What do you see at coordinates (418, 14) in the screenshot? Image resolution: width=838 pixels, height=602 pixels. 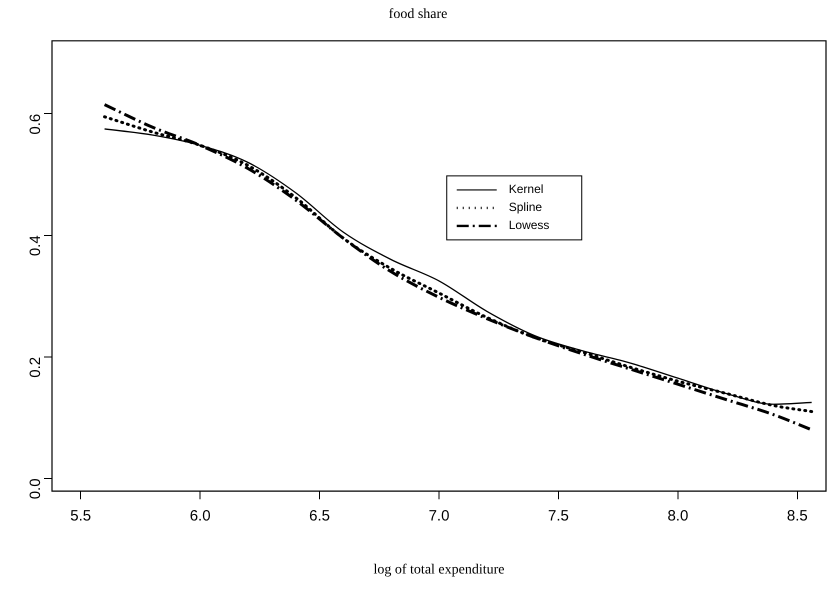 I see `chart-title: food share` at bounding box center [418, 14].